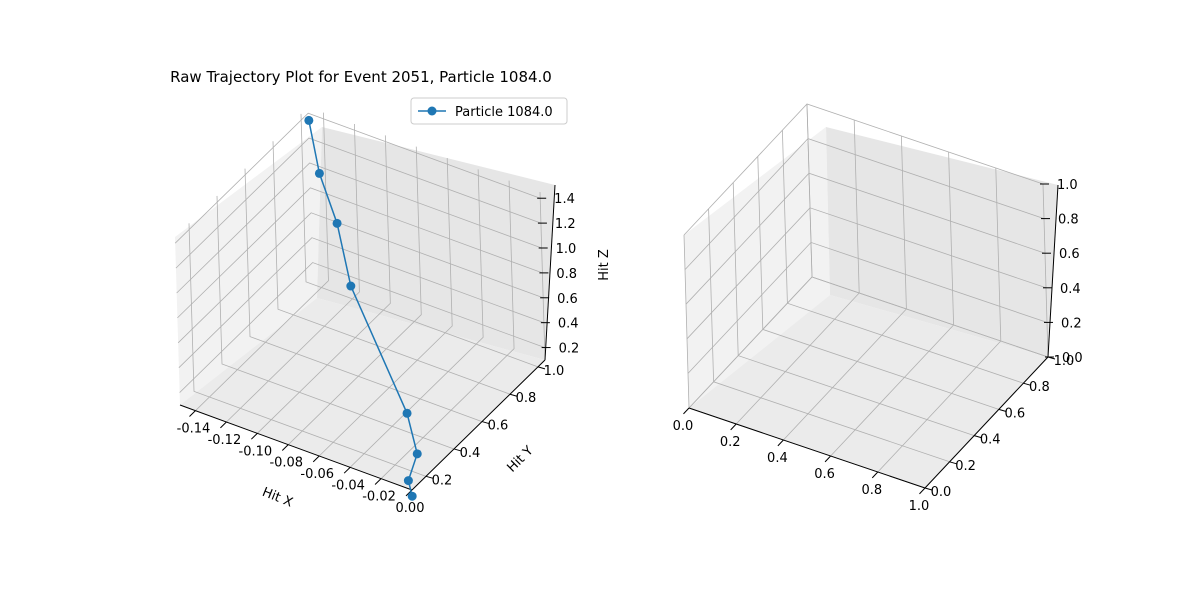 The width and height of the screenshot is (1200, 600). I want to click on x-ticks: 0.0 0.2 0.4 0.6 0.8 1.0, so click(801, 460).